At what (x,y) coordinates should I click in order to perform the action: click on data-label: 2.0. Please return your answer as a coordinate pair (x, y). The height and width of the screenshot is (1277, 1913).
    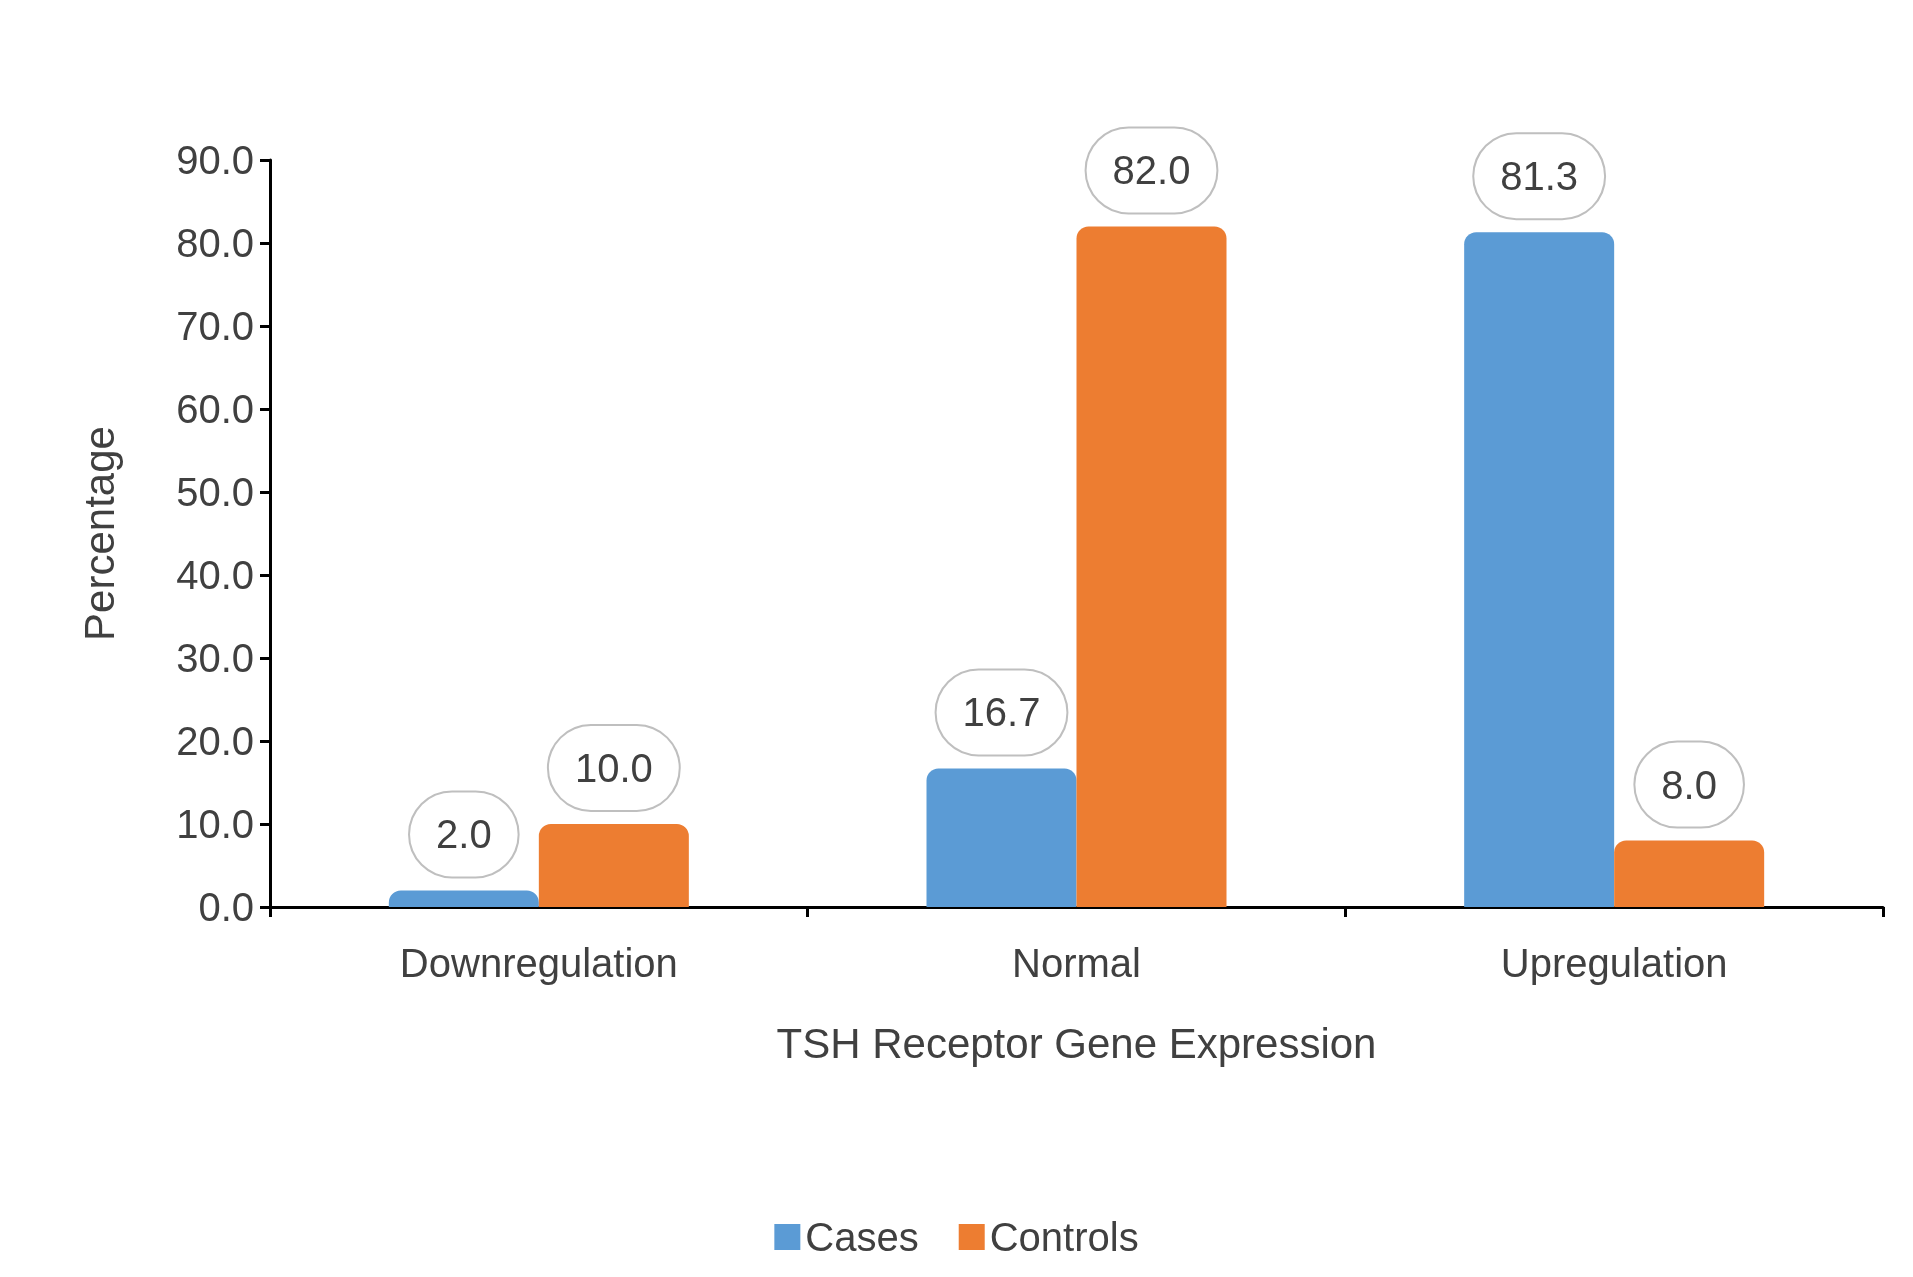
    Looking at the image, I should click on (464, 834).